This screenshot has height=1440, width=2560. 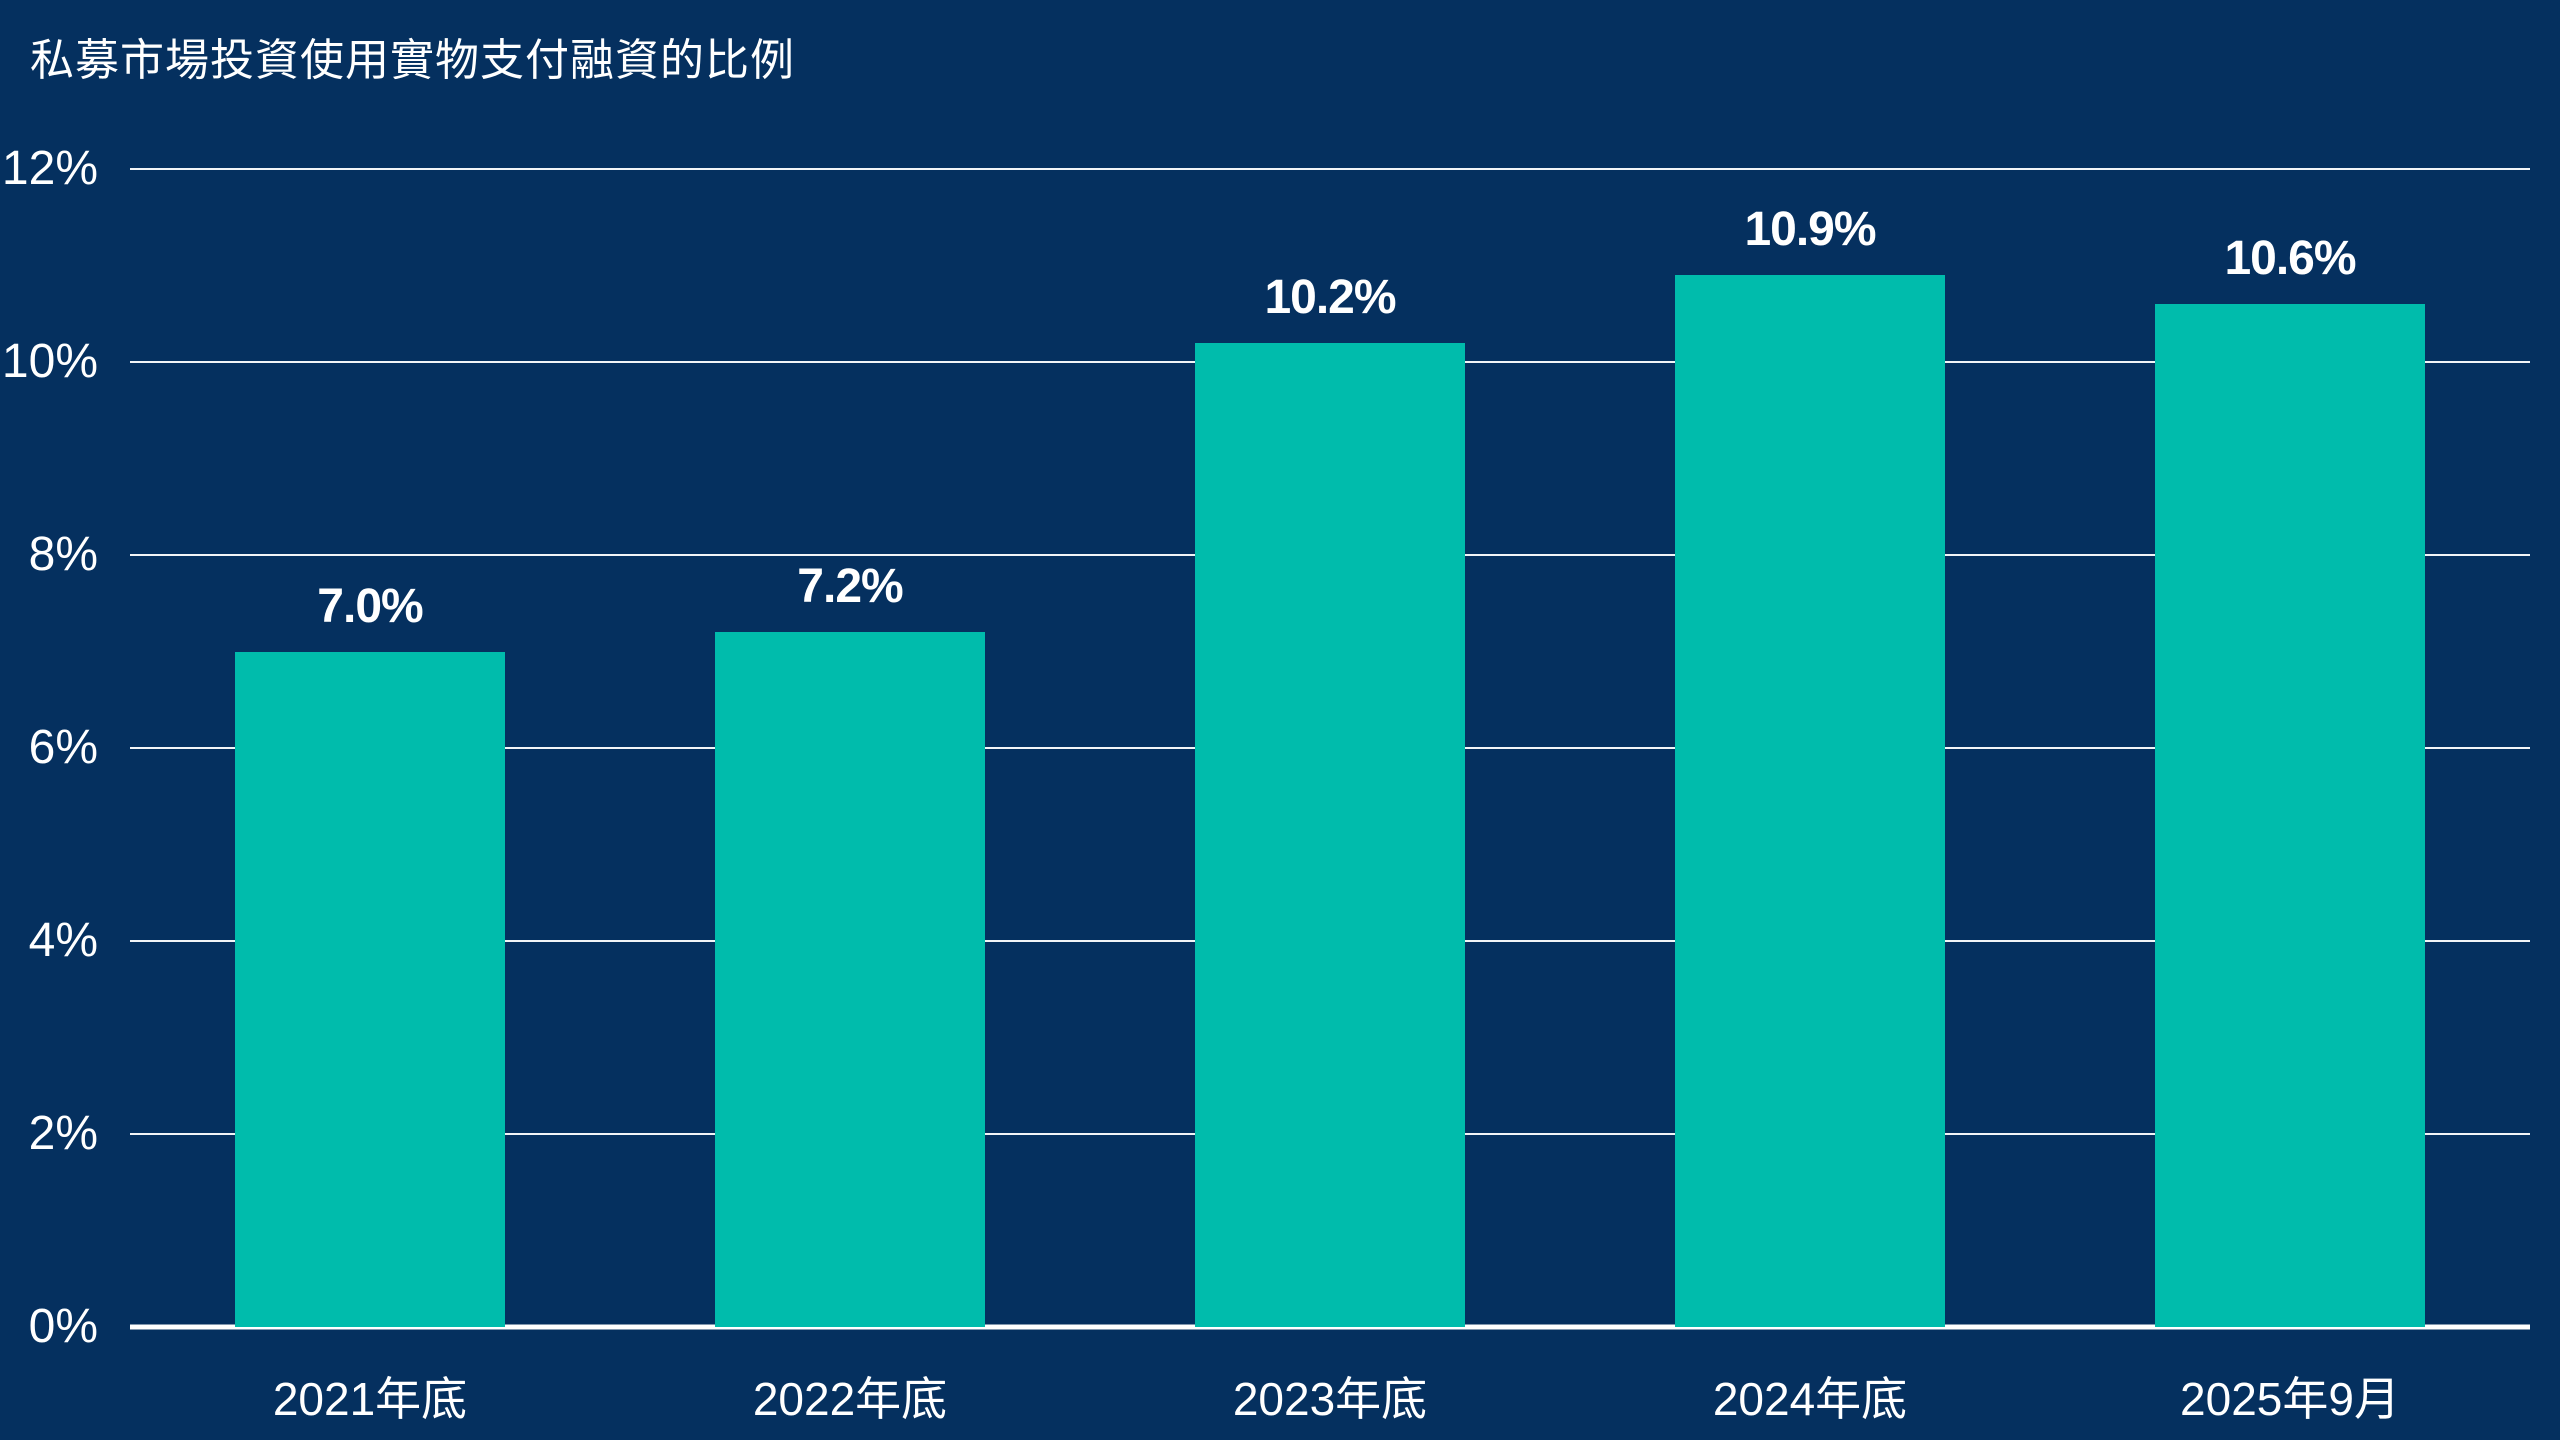 I want to click on bar-value-label: 7.2%, so click(x=850, y=587).